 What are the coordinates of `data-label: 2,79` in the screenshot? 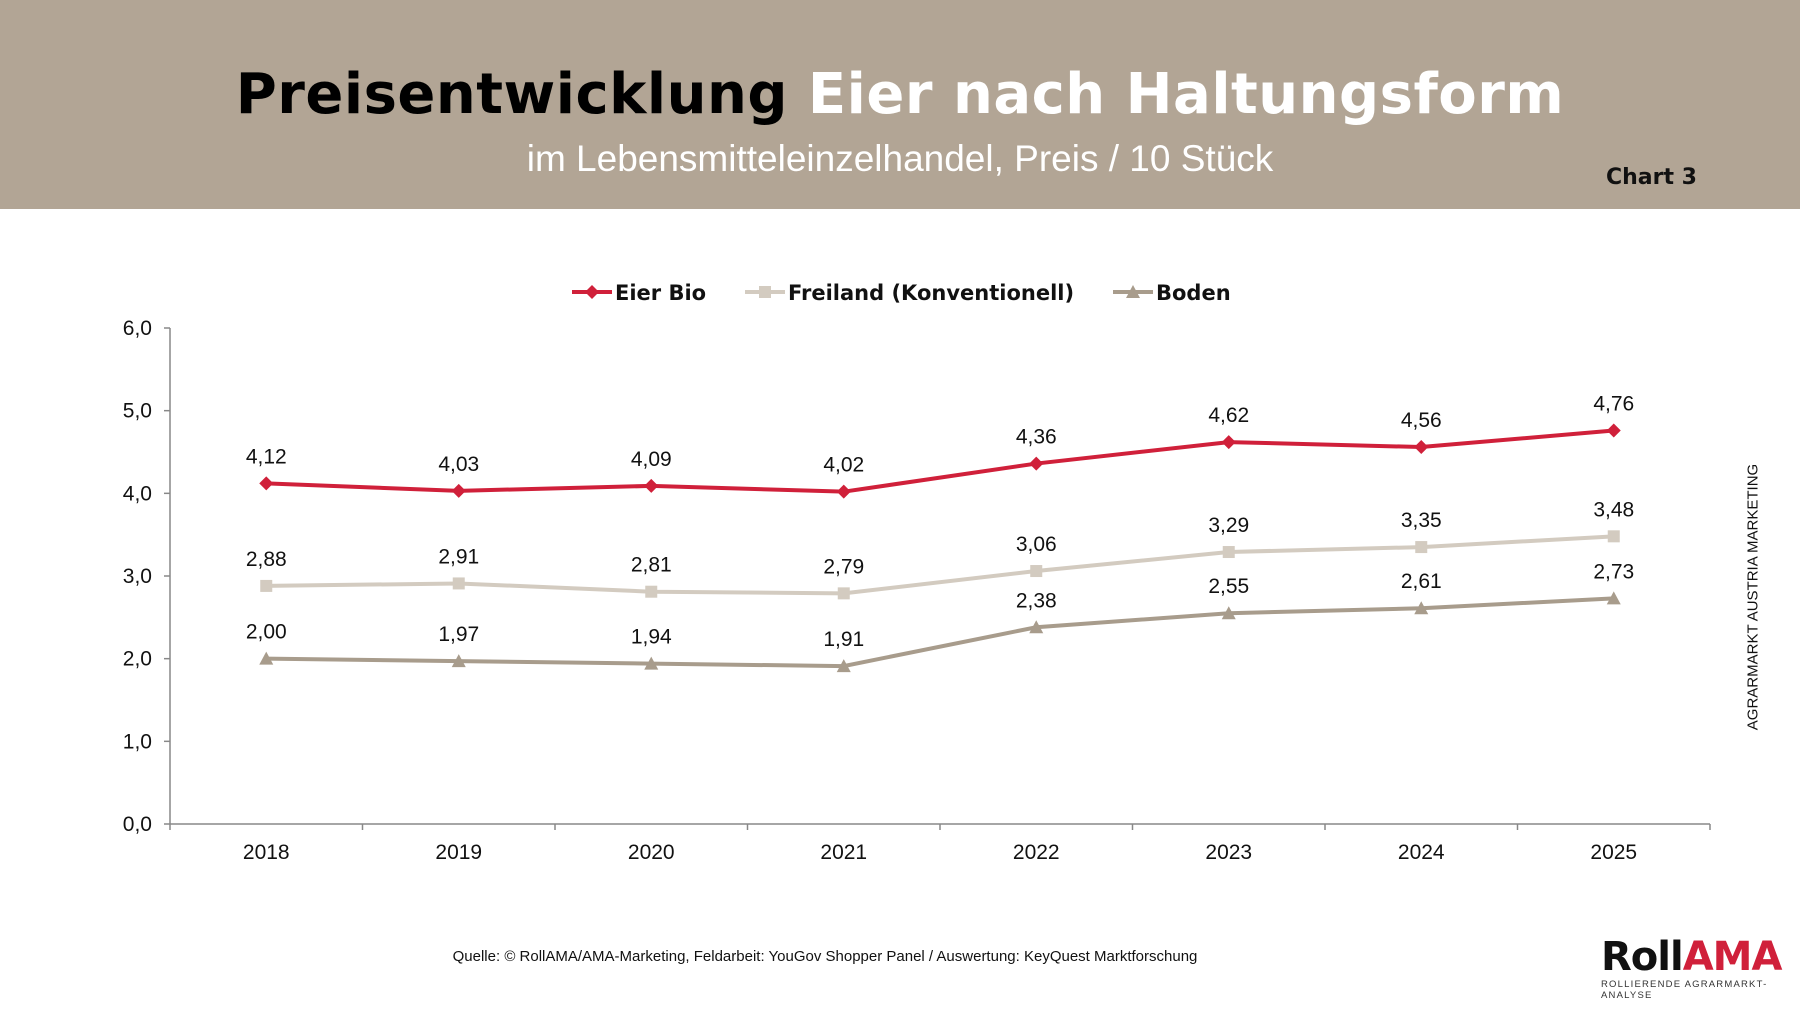 It's located at (843, 566).